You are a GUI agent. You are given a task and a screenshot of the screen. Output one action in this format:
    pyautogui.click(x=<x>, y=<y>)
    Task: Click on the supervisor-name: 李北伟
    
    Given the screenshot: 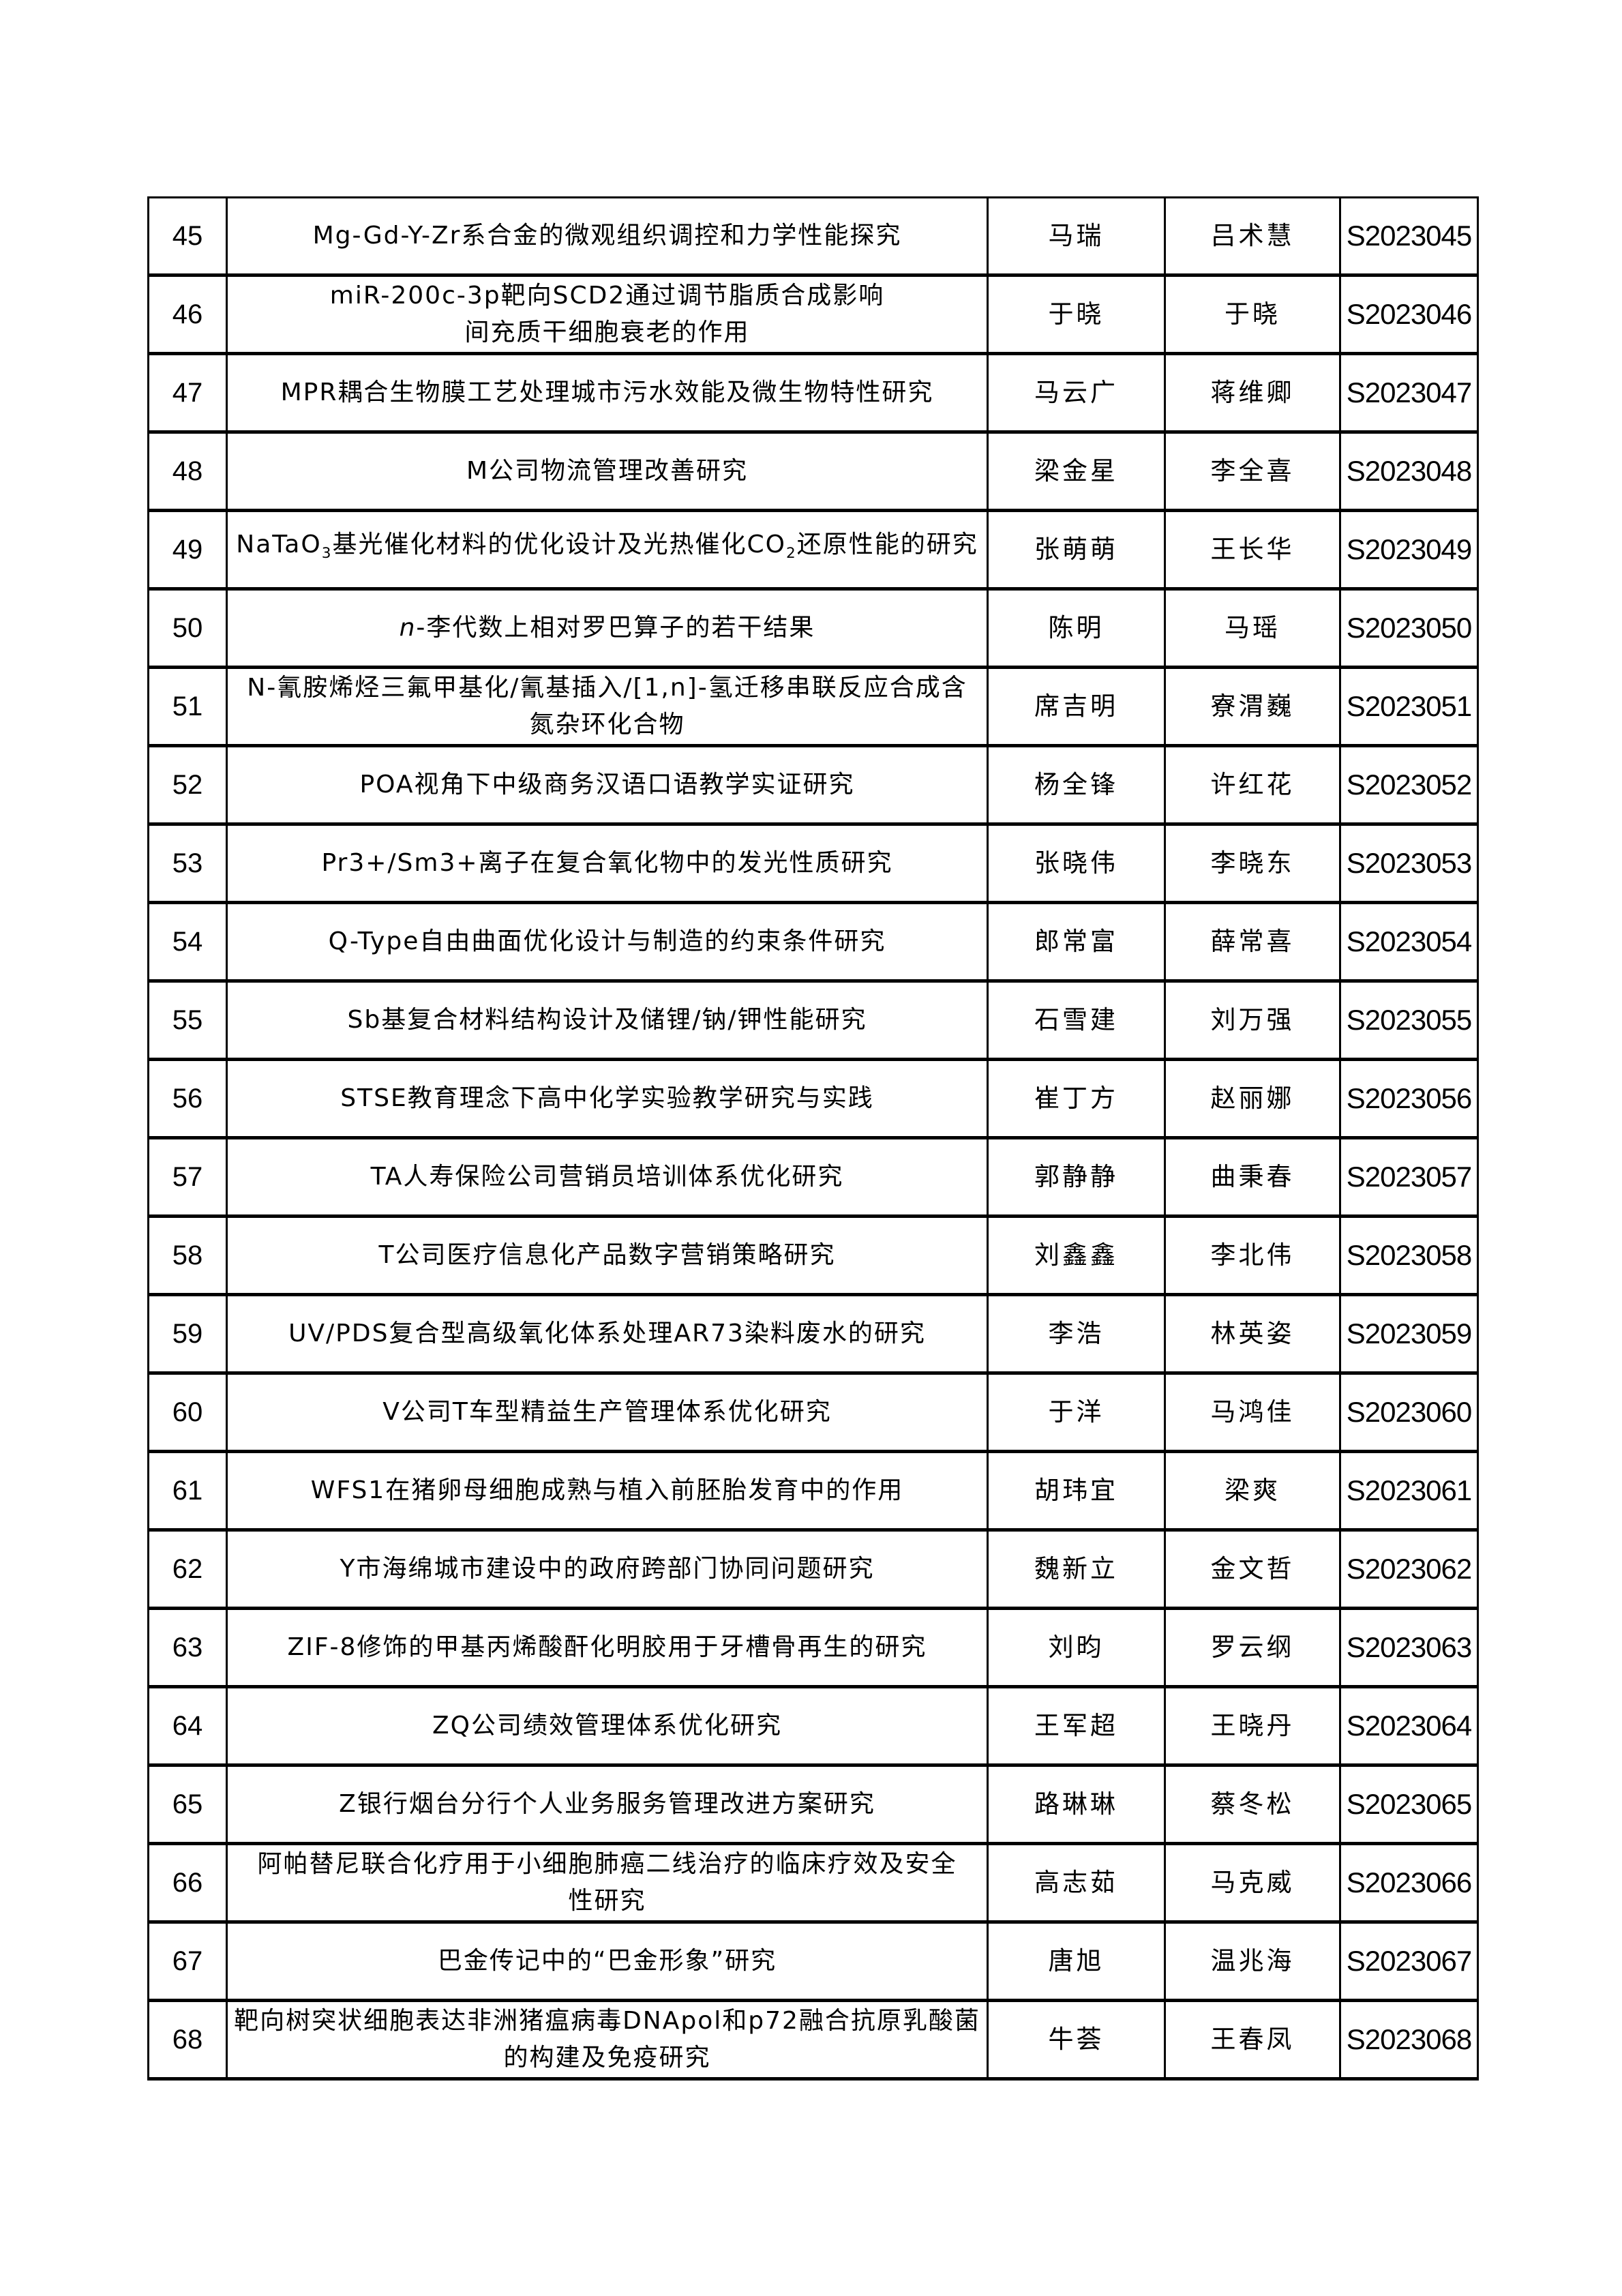 What is the action you would take?
    pyautogui.click(x=1252, y=1255)
    